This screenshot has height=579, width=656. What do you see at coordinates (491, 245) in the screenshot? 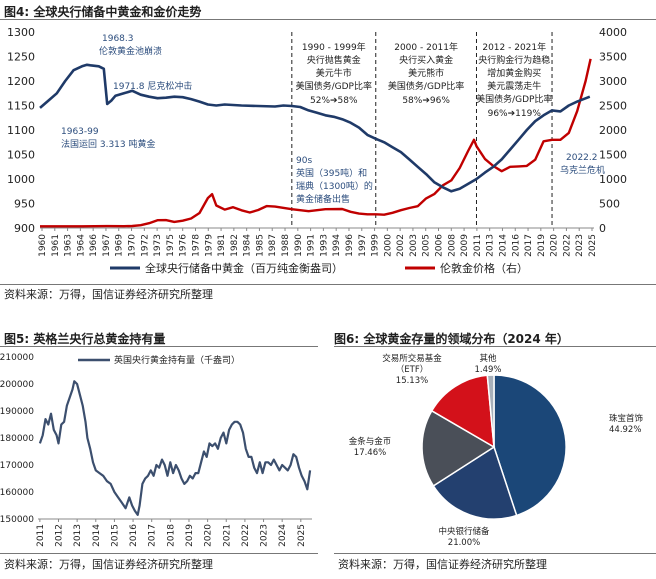
I see `fig4-x-tick-label: 2013` at bounding box center [491, 245].